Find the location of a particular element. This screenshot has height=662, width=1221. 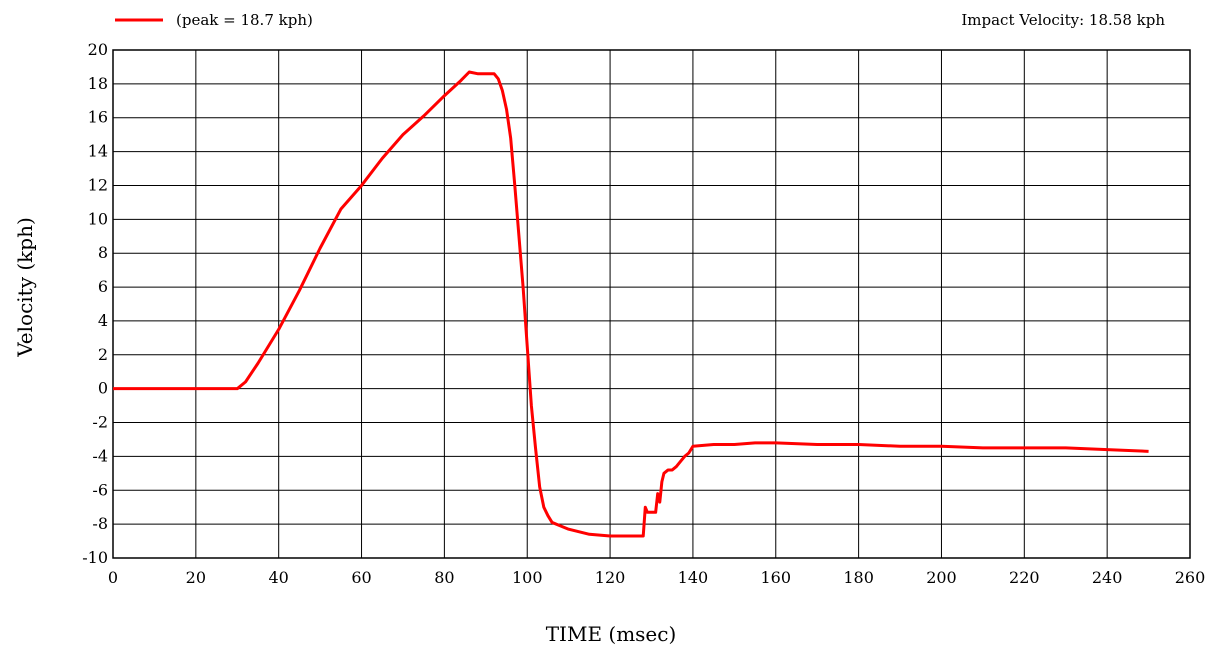

x-tick-label: 0 is located at coordinates (113, 577).